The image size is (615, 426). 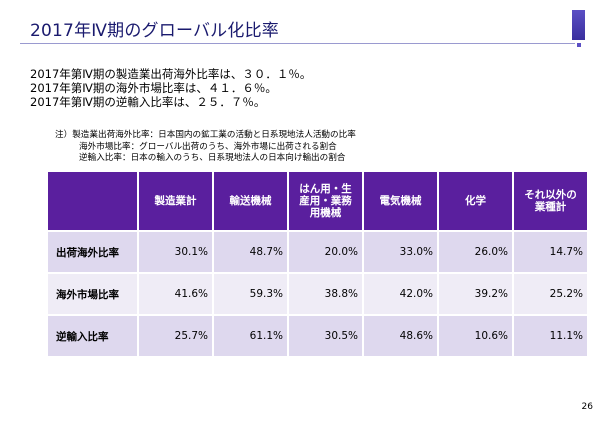 What do you see at coordinates (251, 336) in the screenshot?
I see `table-cell: 61.1%` at bounding box center [251, 336].